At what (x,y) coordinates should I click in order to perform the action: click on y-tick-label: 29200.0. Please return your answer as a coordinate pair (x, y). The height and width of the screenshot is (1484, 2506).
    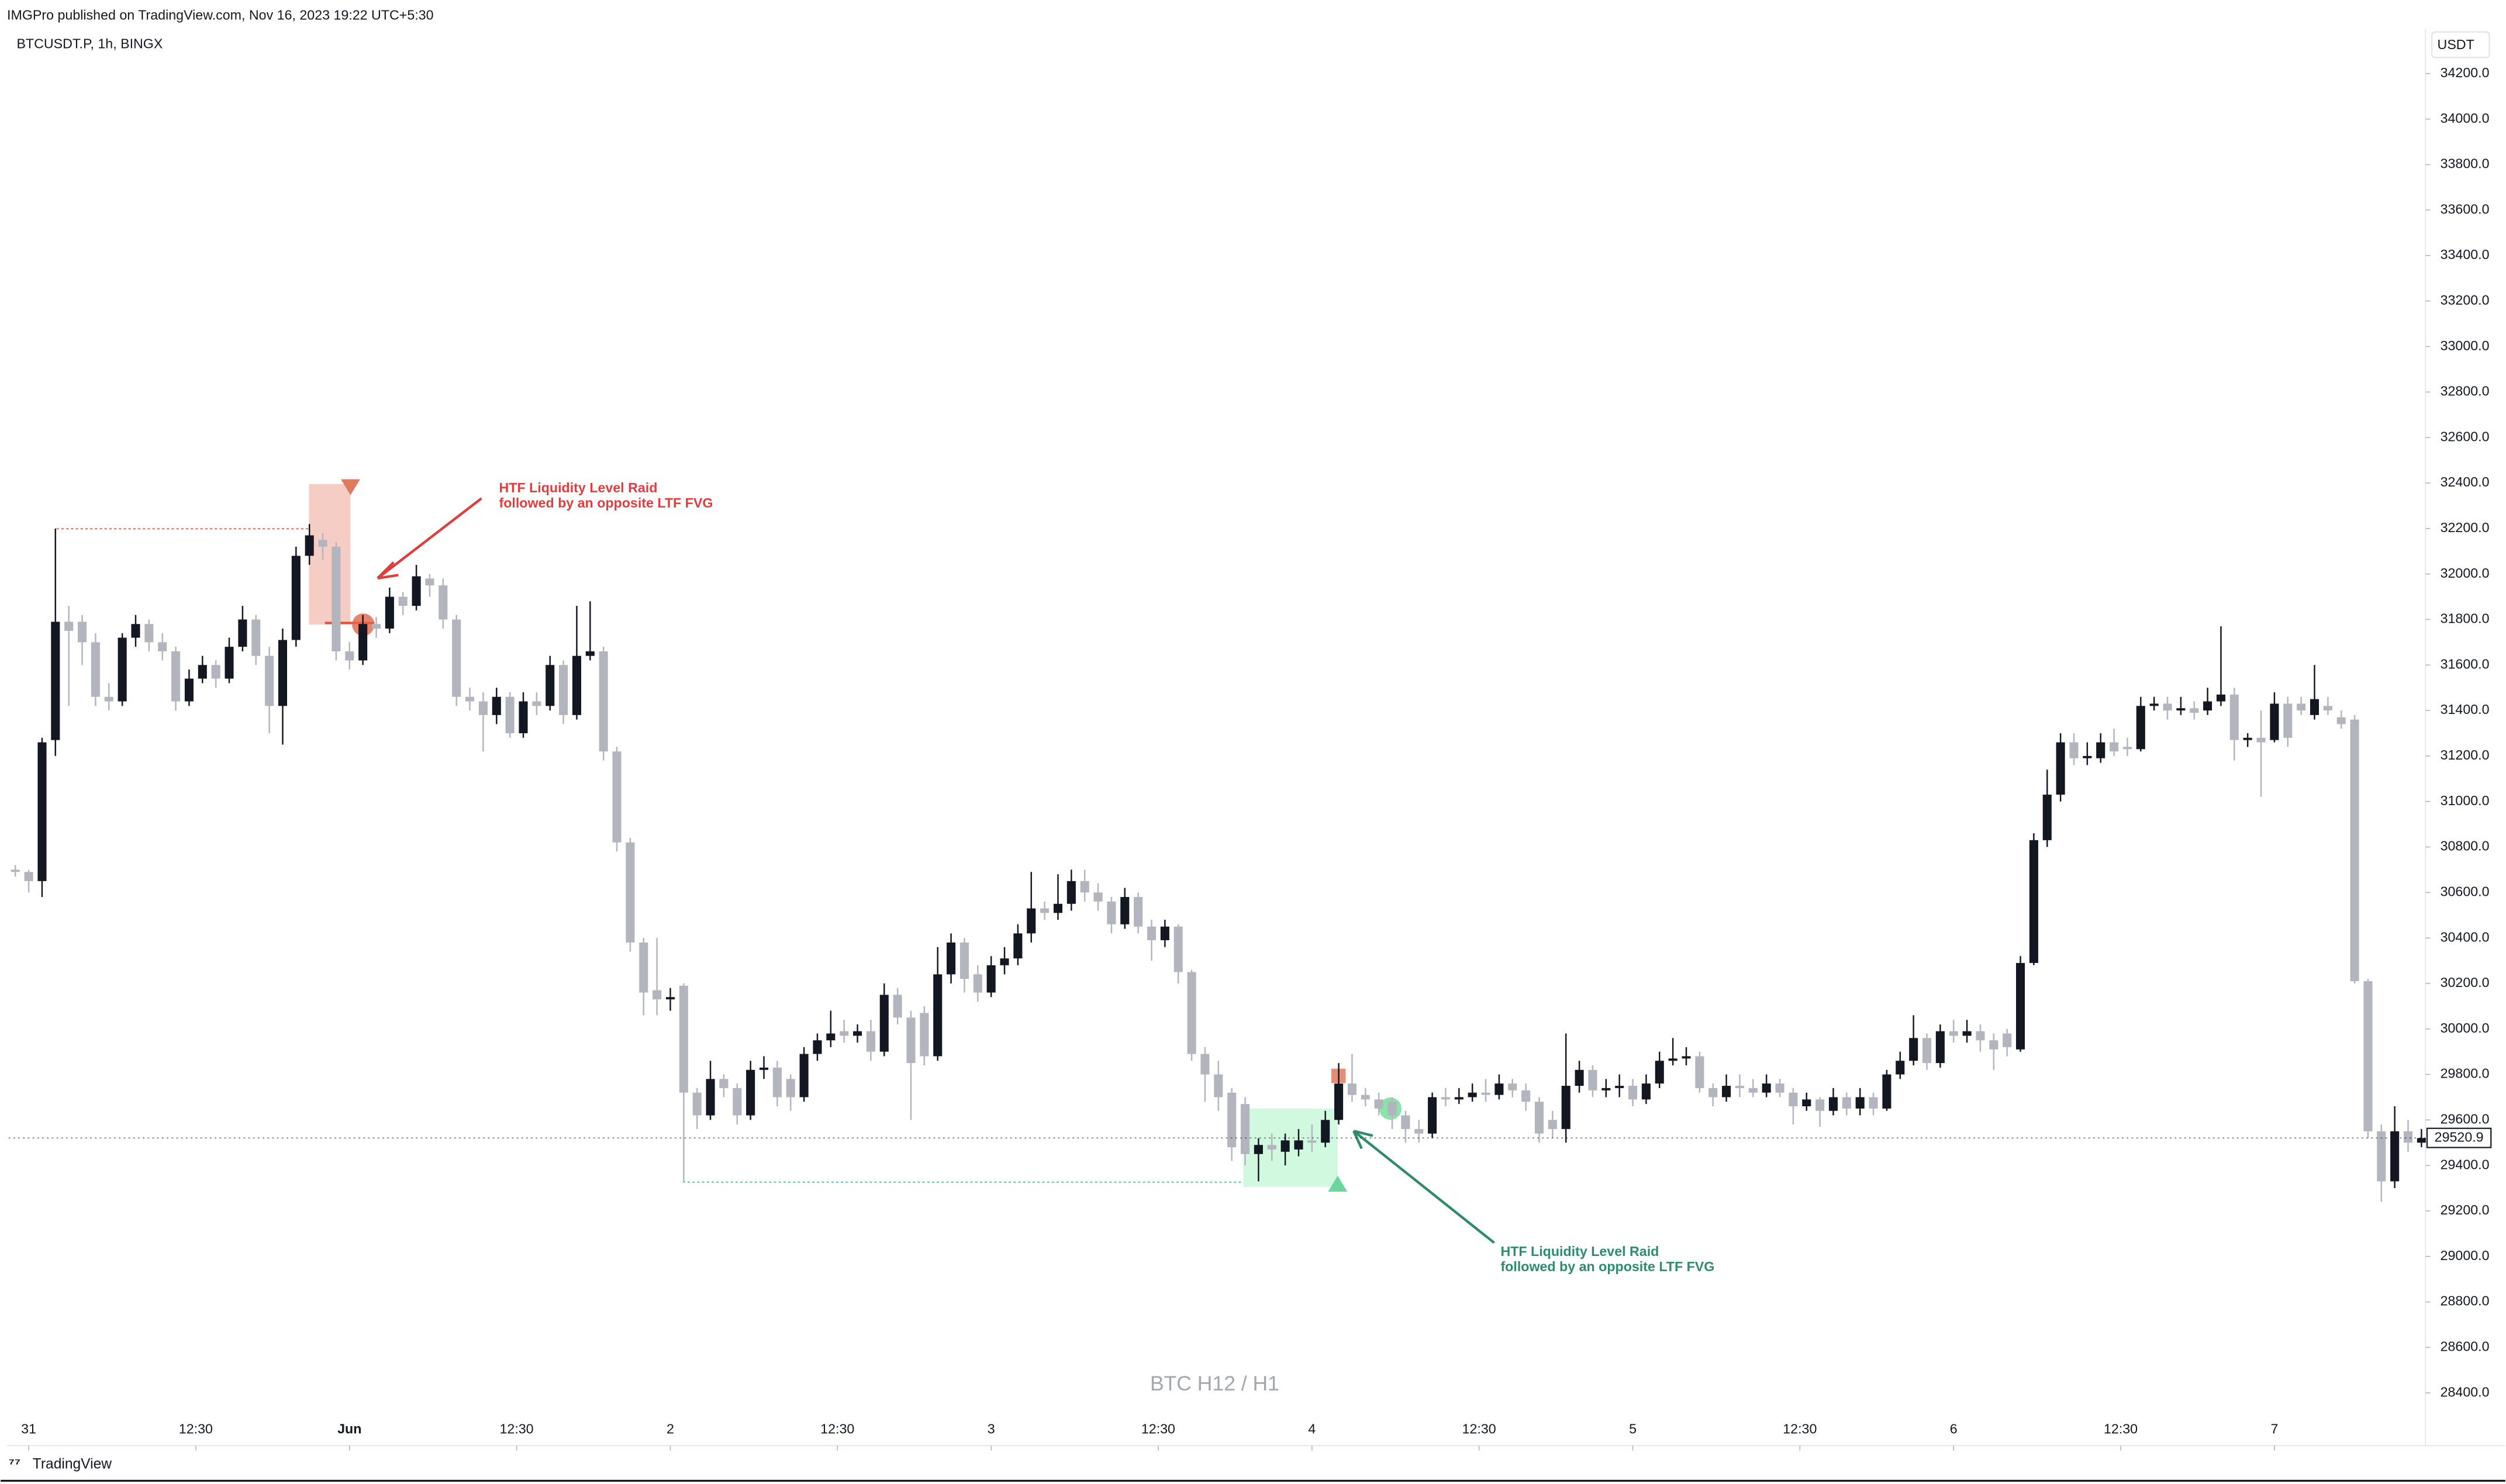
    Looking at the image, I should click on (2465, 1209).